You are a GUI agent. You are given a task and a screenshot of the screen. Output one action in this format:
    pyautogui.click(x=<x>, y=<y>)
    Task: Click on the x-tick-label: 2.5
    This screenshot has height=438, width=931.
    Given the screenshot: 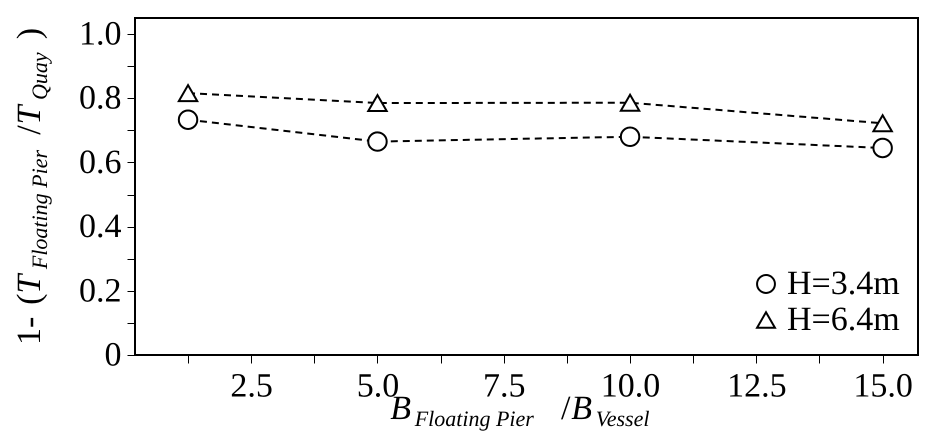 What is the action you would take?
    pyautogui.click(x=251, y=386)
    